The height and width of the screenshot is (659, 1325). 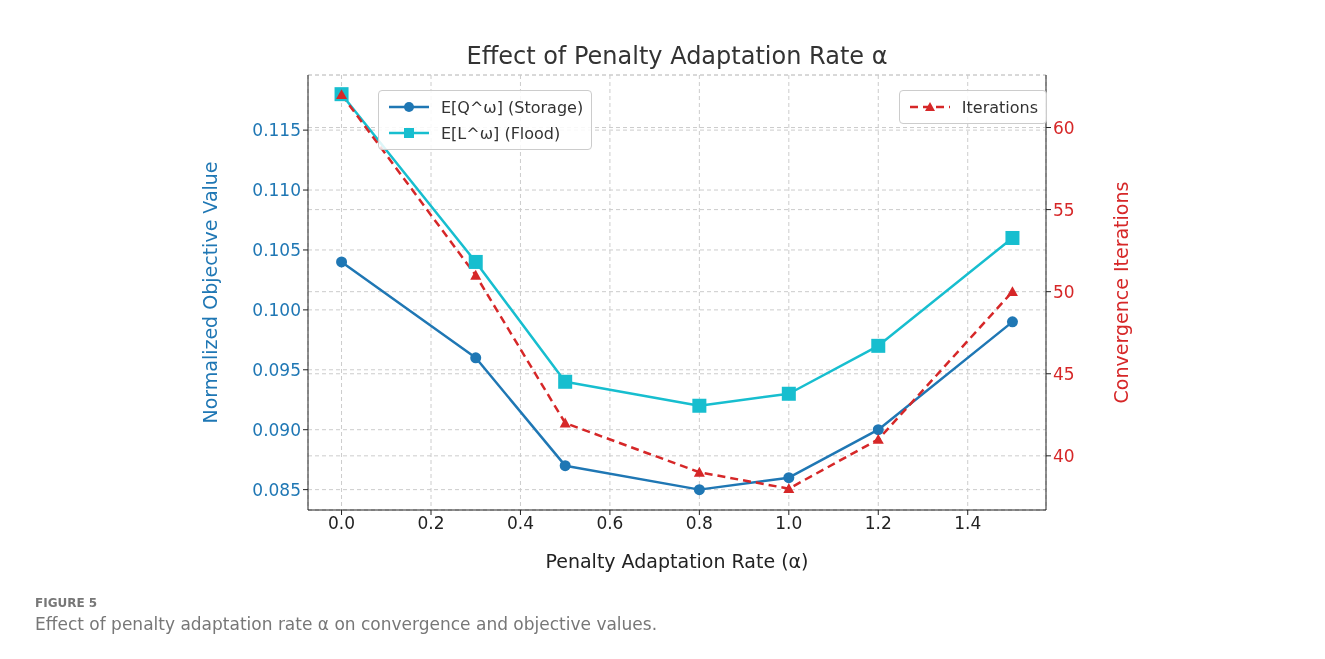 What do you see at coordinates (431, 523) in the screenshot?
I see `x-tick-label: 0.2` at bounding box center [431, 523].